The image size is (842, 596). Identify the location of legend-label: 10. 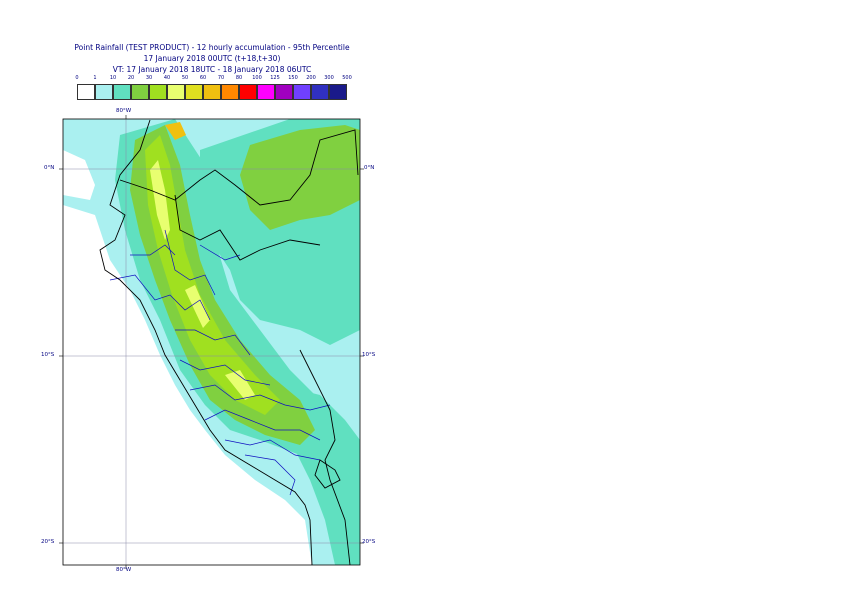
(113, 78).